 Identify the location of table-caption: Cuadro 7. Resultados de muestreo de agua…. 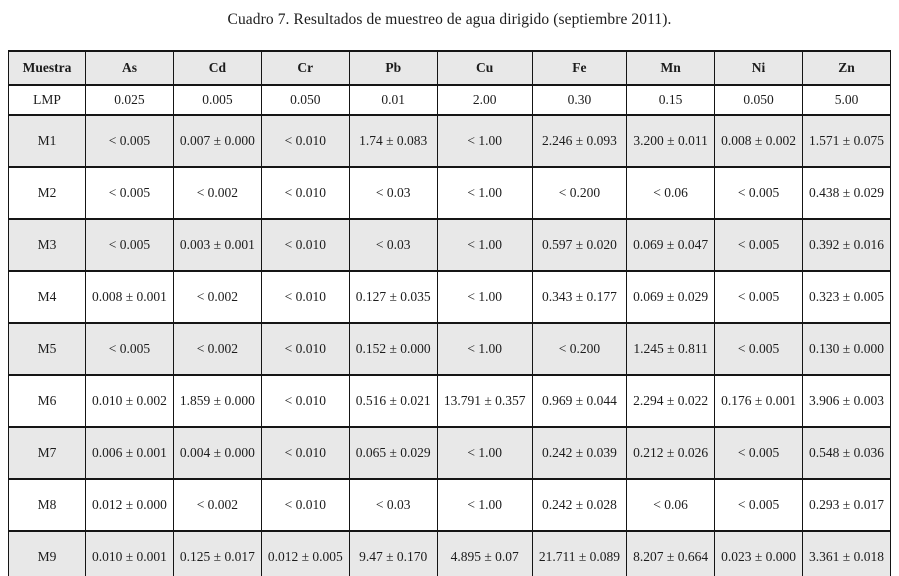
(449, 19).